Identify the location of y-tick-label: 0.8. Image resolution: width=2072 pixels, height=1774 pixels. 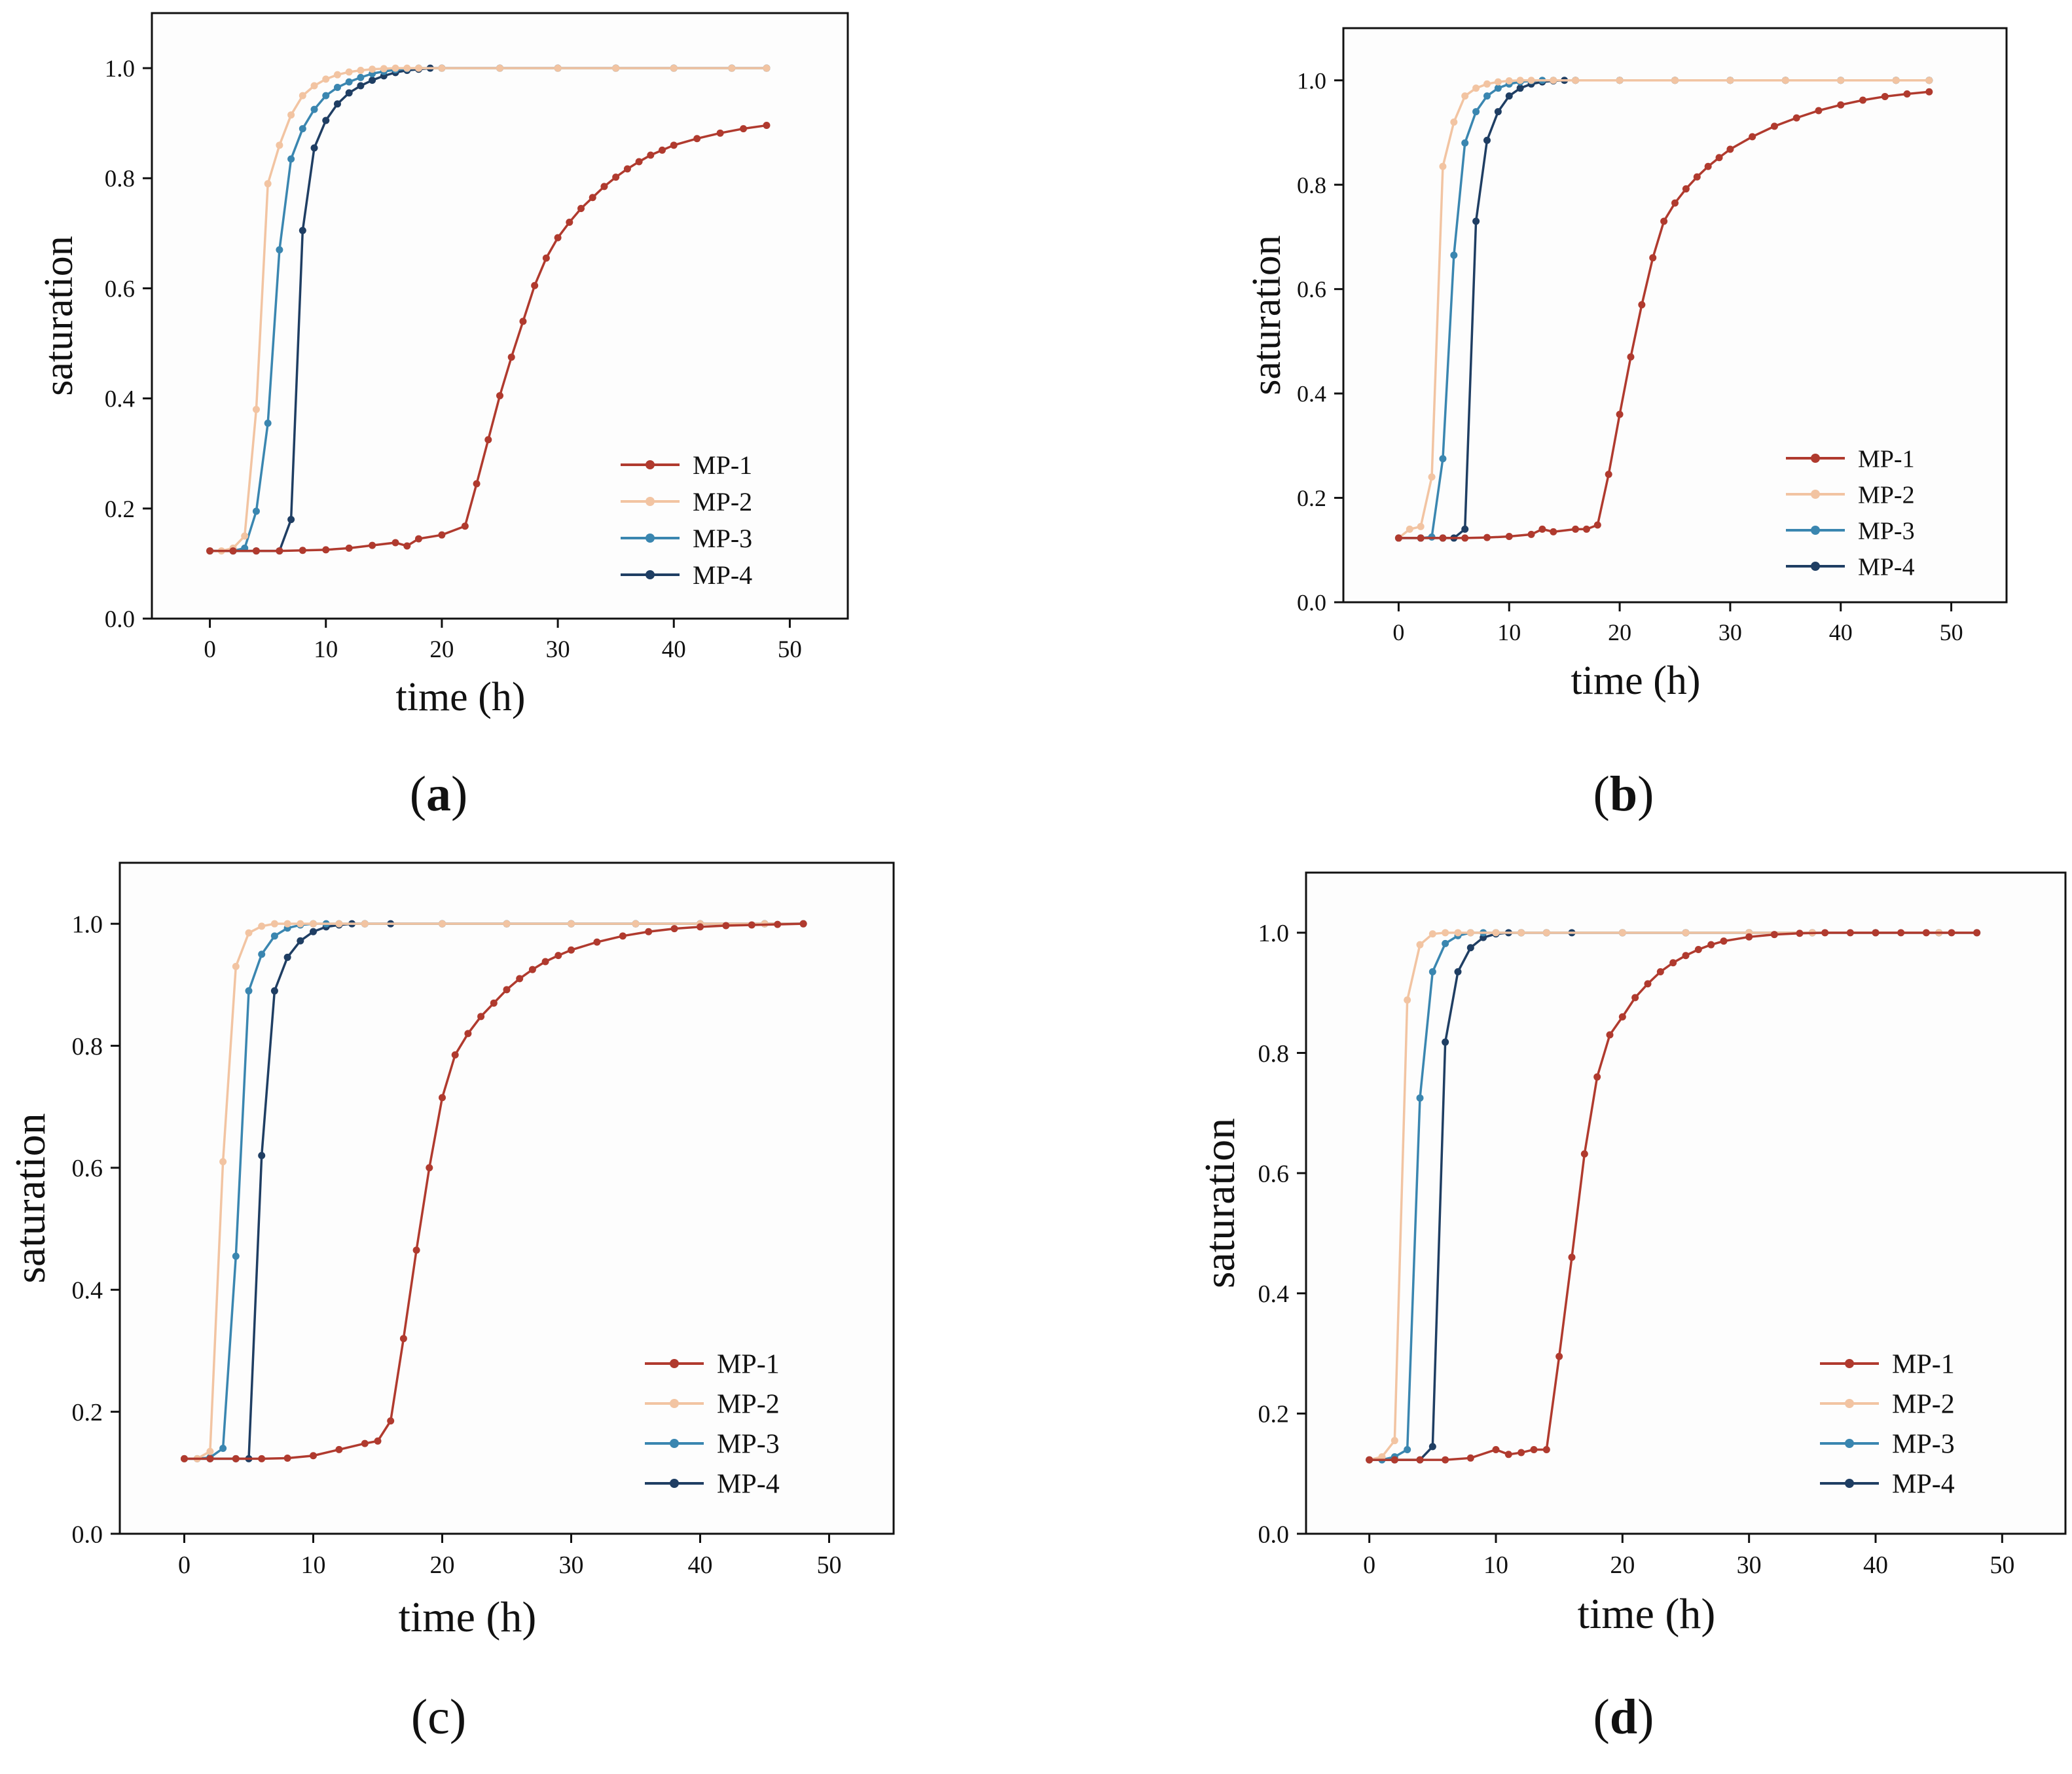
(88, 1046).